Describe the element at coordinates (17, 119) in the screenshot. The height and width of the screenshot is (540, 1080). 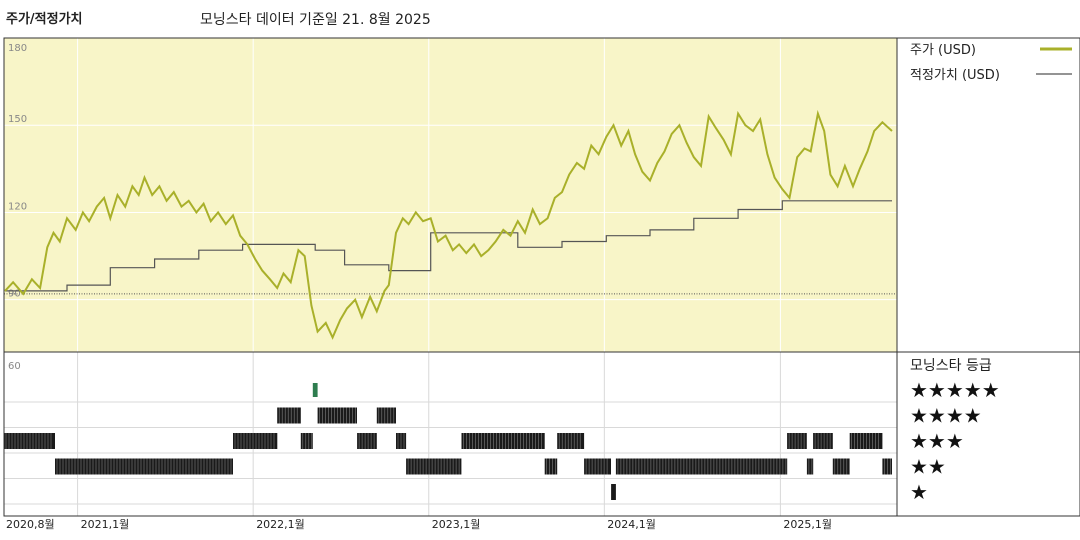
I see `price-y-tick-label: 150` at that location.